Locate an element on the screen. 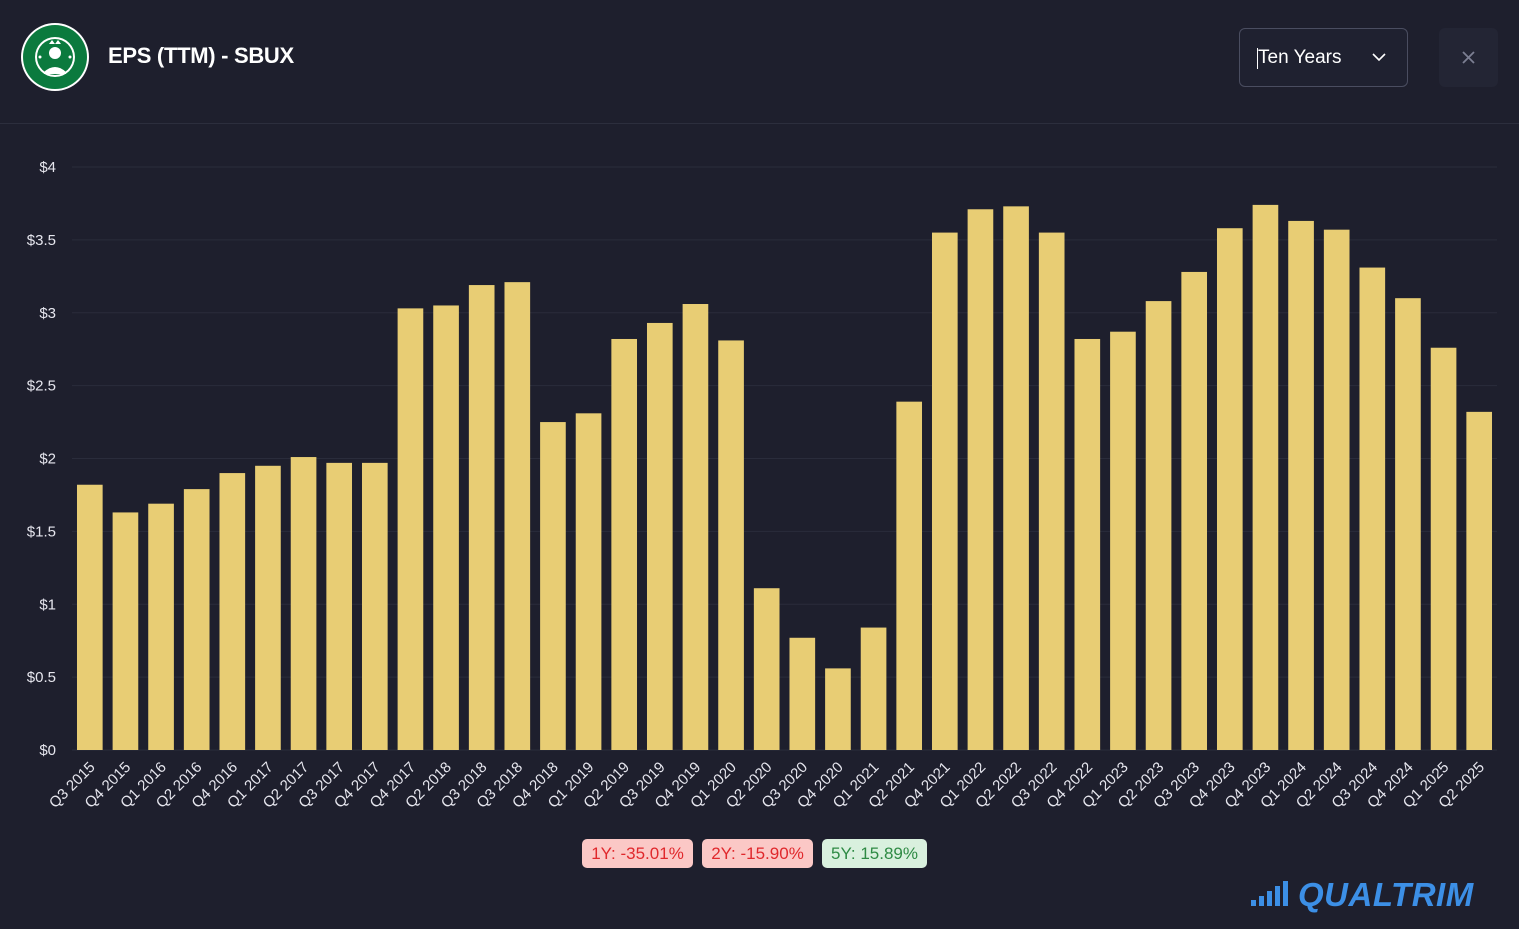  y-tick-label: $1.5 is located at coordinates (41, 531).